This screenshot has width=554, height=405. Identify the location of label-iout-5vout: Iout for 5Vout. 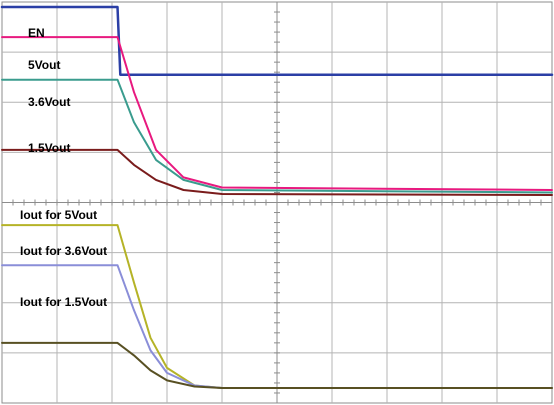
(58, 215).